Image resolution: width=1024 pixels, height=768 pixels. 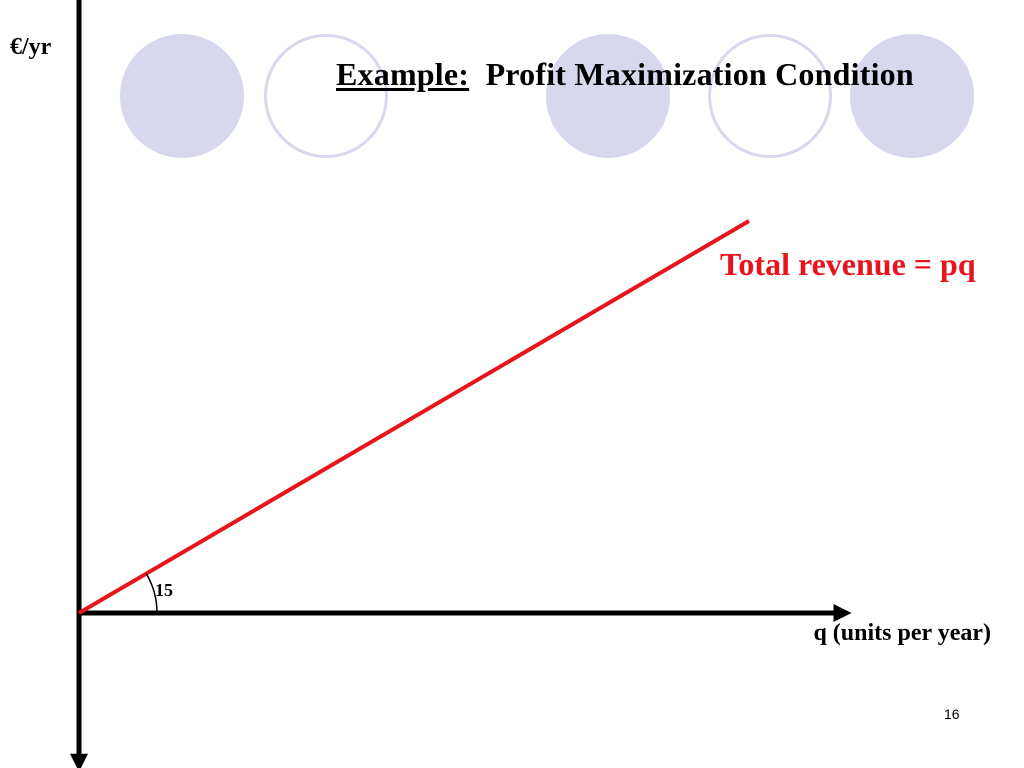 I want to click on angle-arc, so click(x=151, y=593).